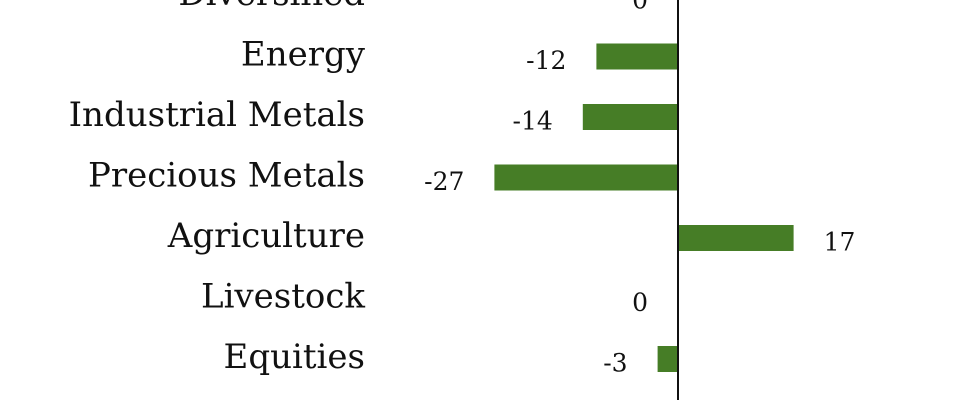 The height and width of the screenshot is (400, 960). I want to click on category-label: Energy, so click(303, 55).